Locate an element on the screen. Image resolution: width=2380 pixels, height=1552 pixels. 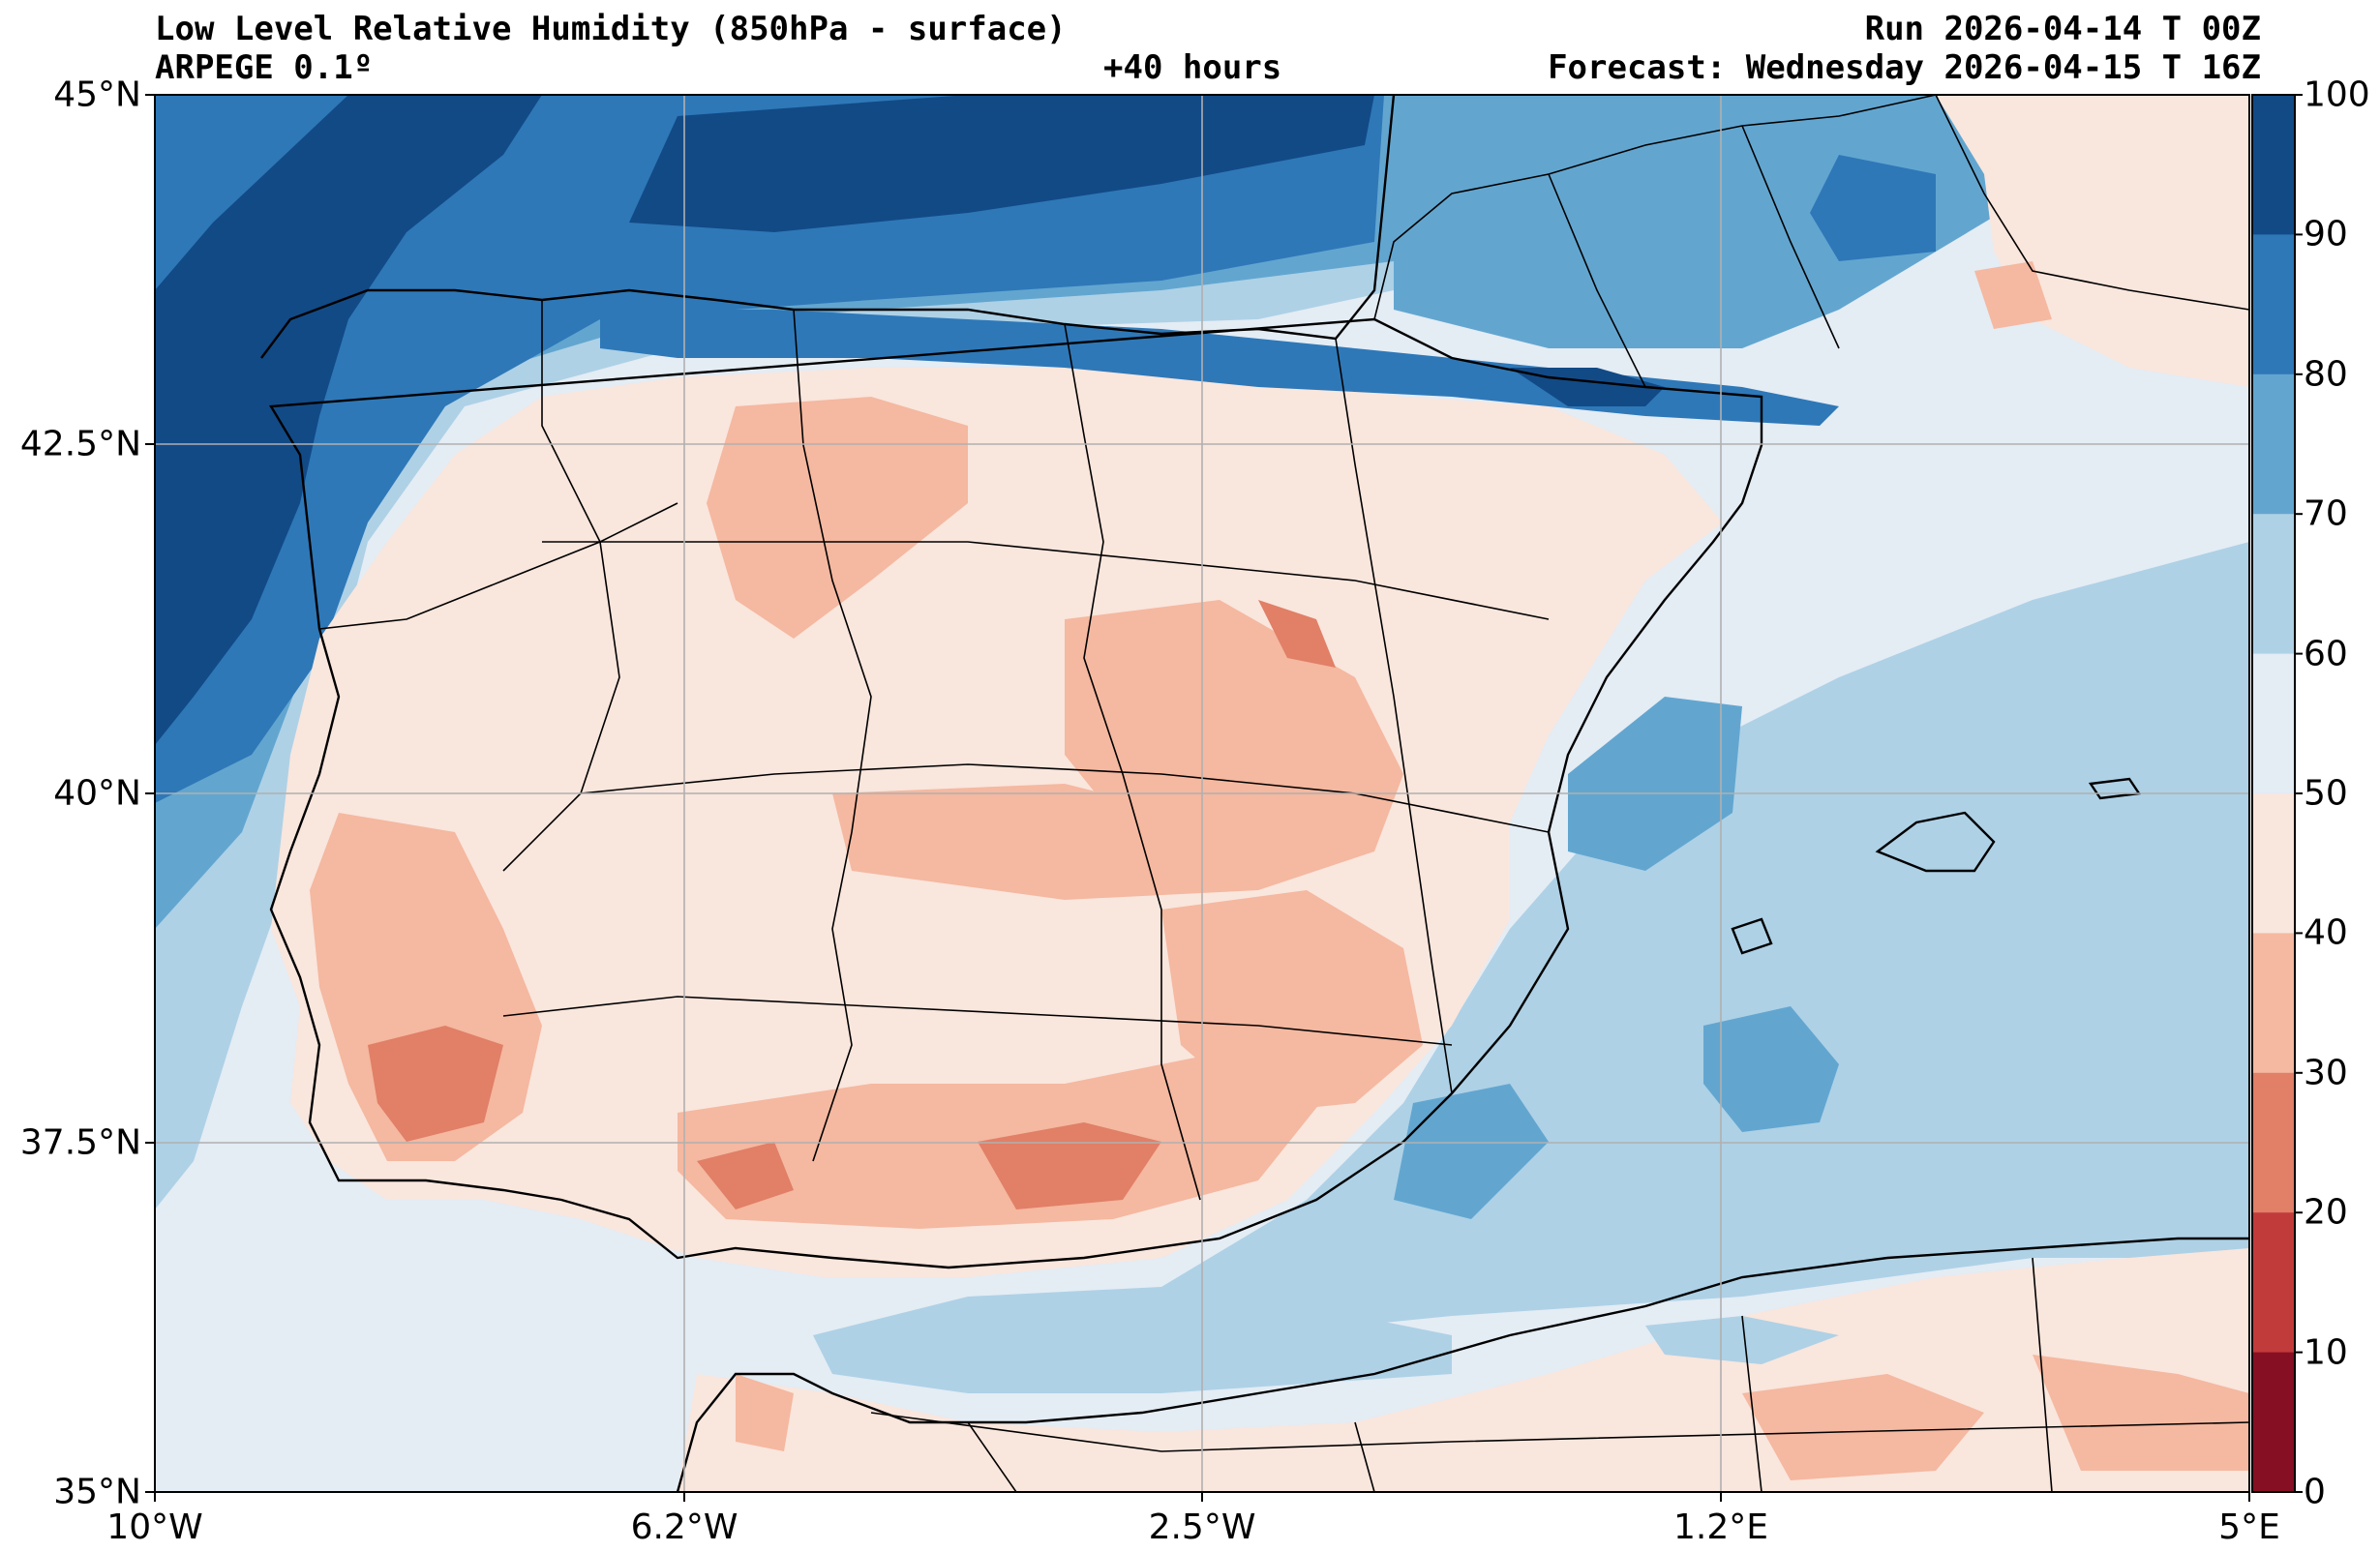
colorbar-tick-label: 30 is located at coordinates (2326, 1073).